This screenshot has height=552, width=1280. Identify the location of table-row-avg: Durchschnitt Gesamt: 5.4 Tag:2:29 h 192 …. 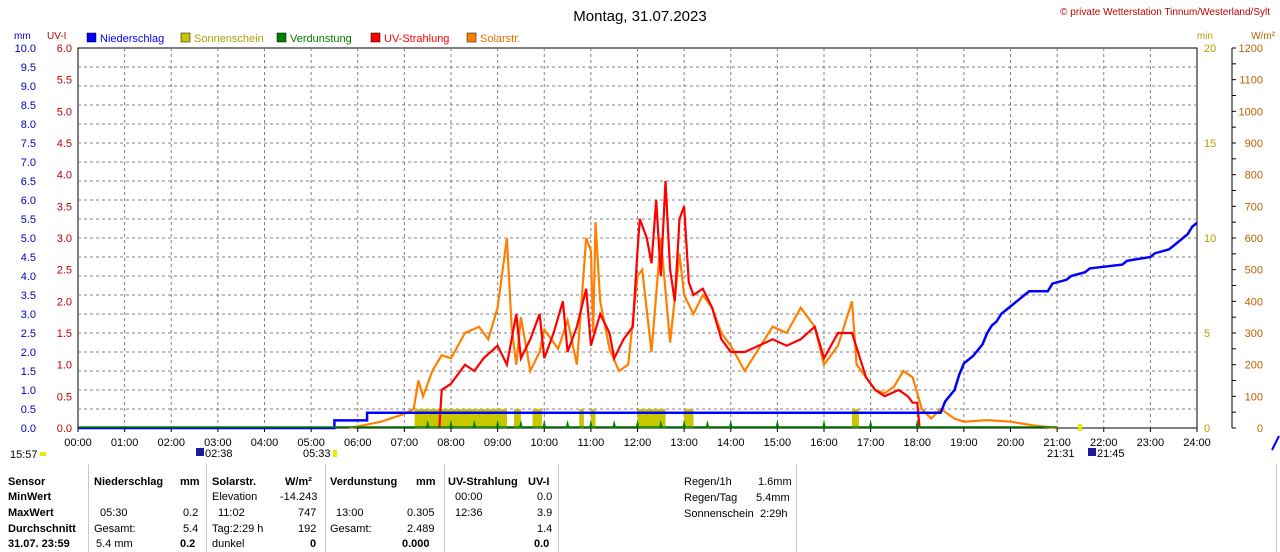
(640, 529).